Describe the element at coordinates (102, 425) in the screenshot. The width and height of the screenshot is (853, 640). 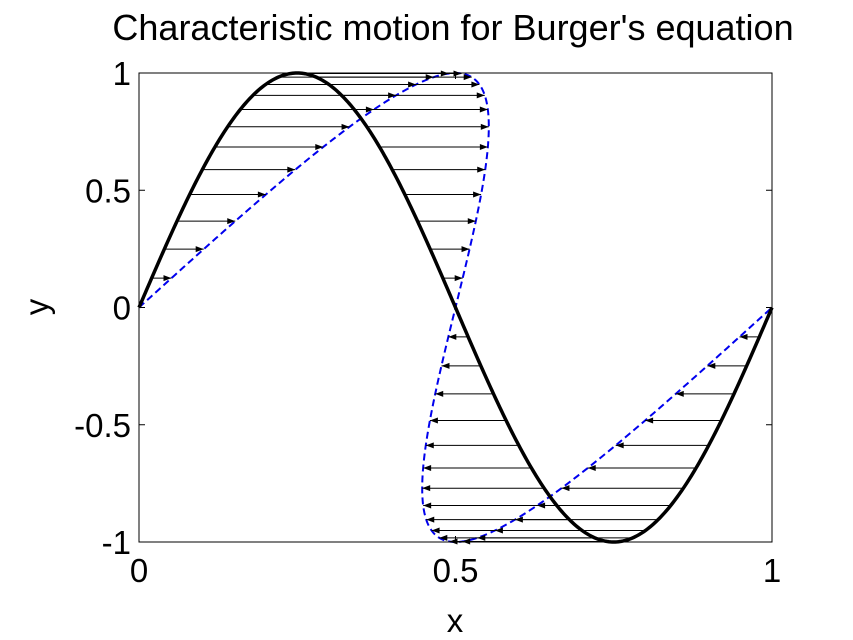
I see `y-tick-label: -0.5` at that location.